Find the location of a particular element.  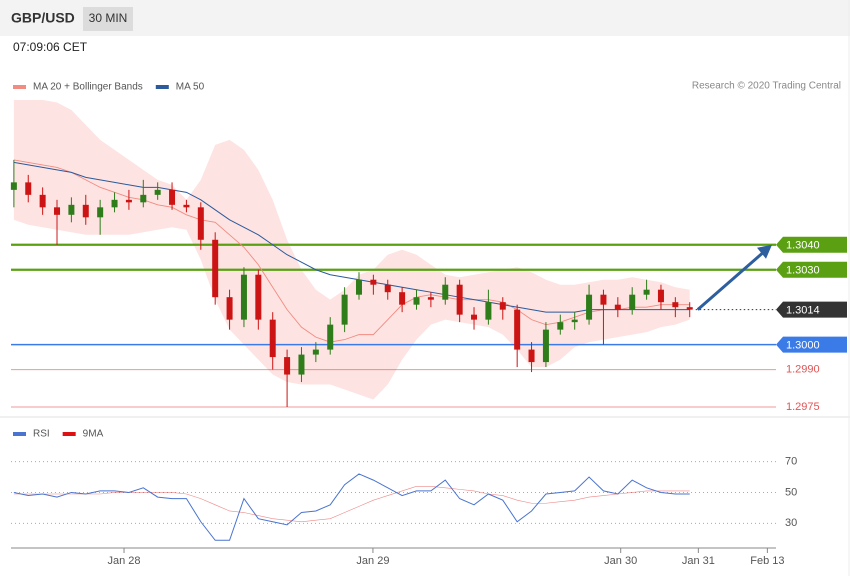

legend-label: MA 20 + Bollinger Bands is located at coordinates (88, 87).